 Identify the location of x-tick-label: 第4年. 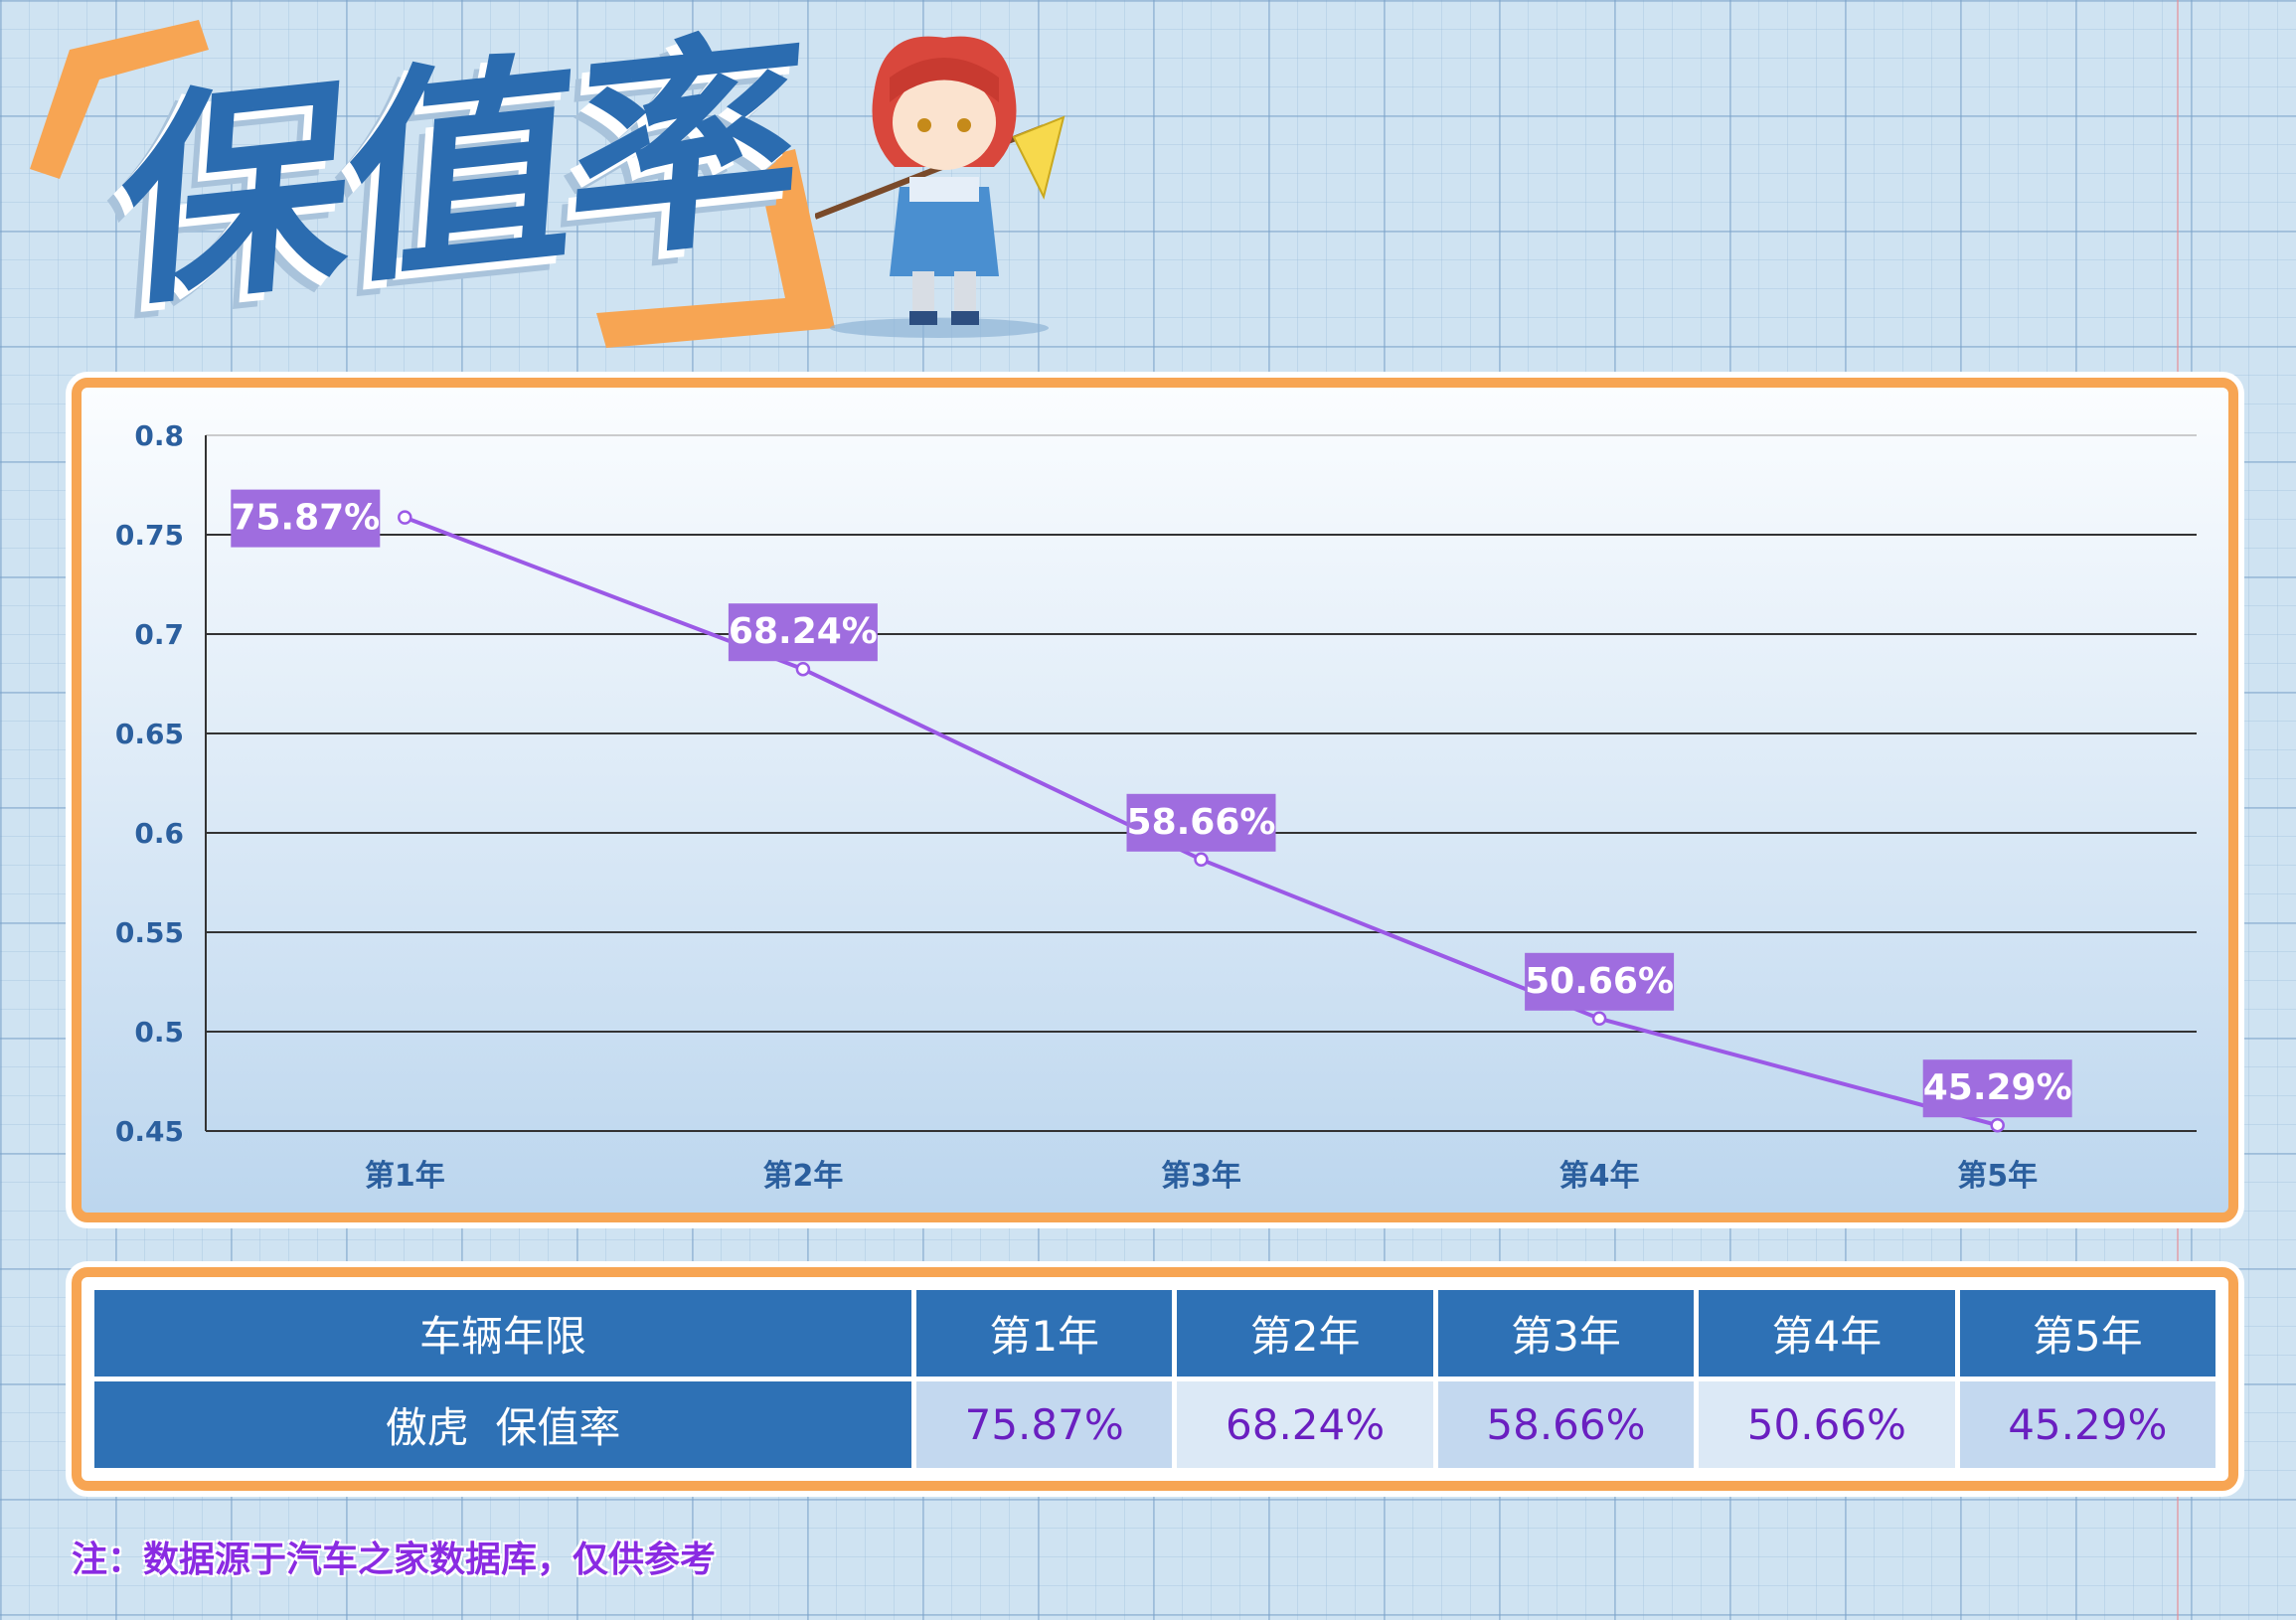
(1599, 1177).